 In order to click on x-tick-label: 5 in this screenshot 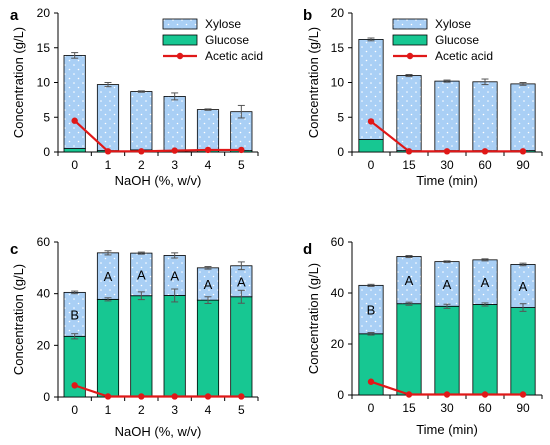, I will do `click(241, 165)`.